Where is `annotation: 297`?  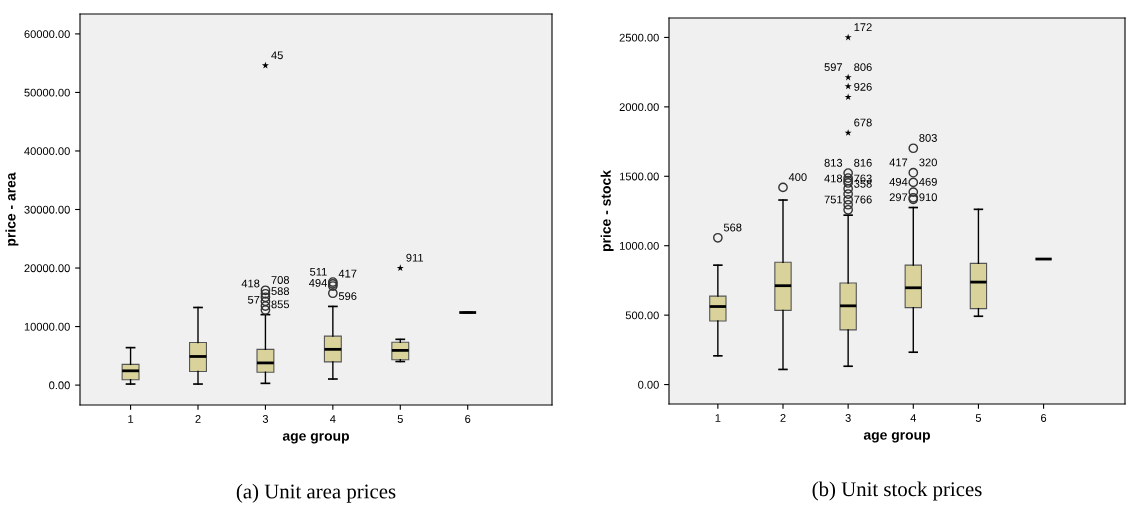 annotation: 297 is located at coordinates (898, 197).